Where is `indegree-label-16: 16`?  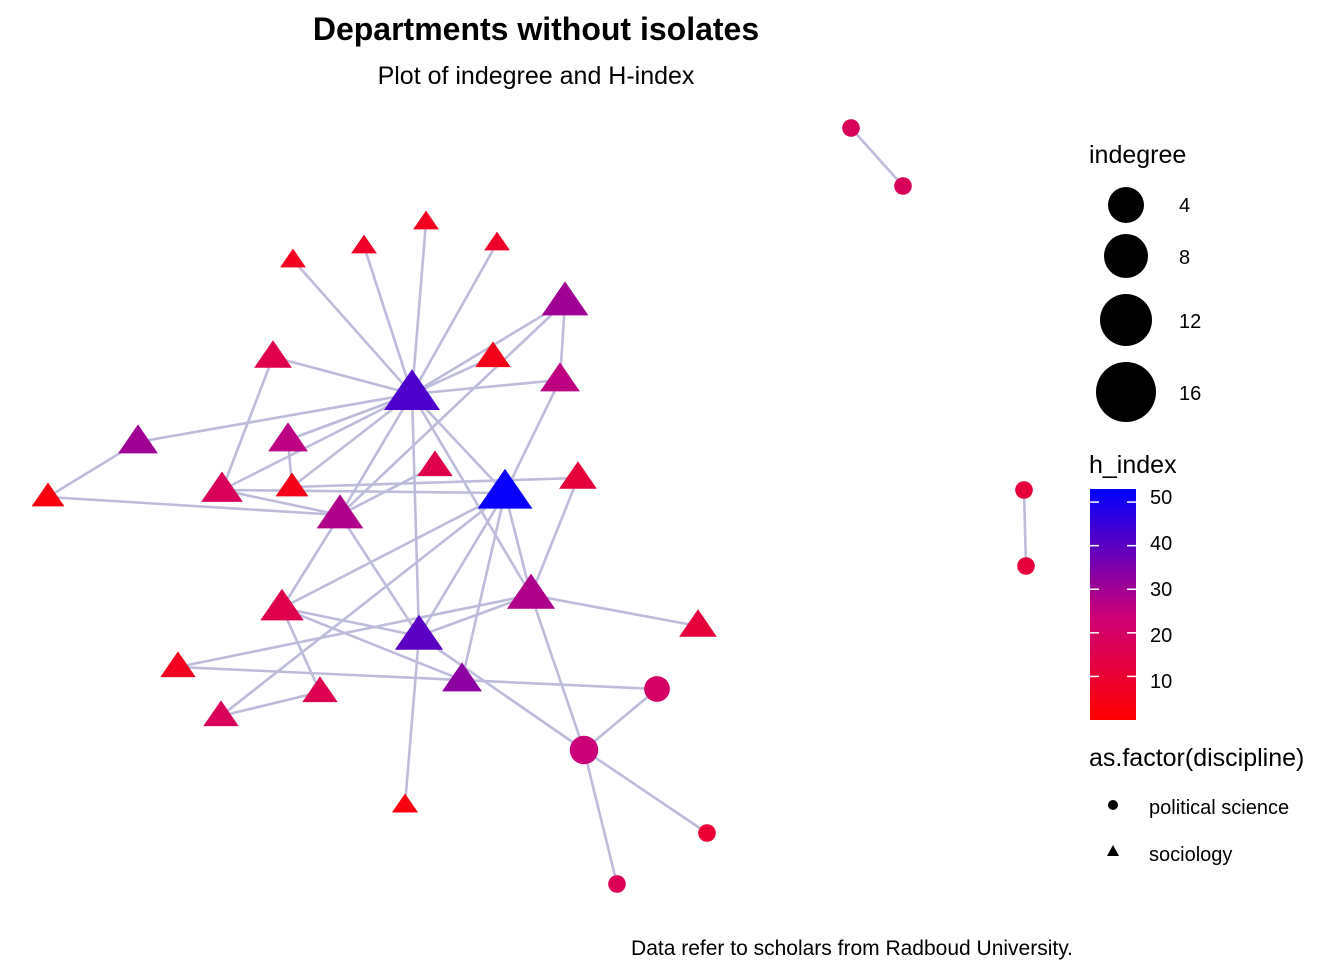
indegree-label-16: 16 is located at coordinates (1190, 394).